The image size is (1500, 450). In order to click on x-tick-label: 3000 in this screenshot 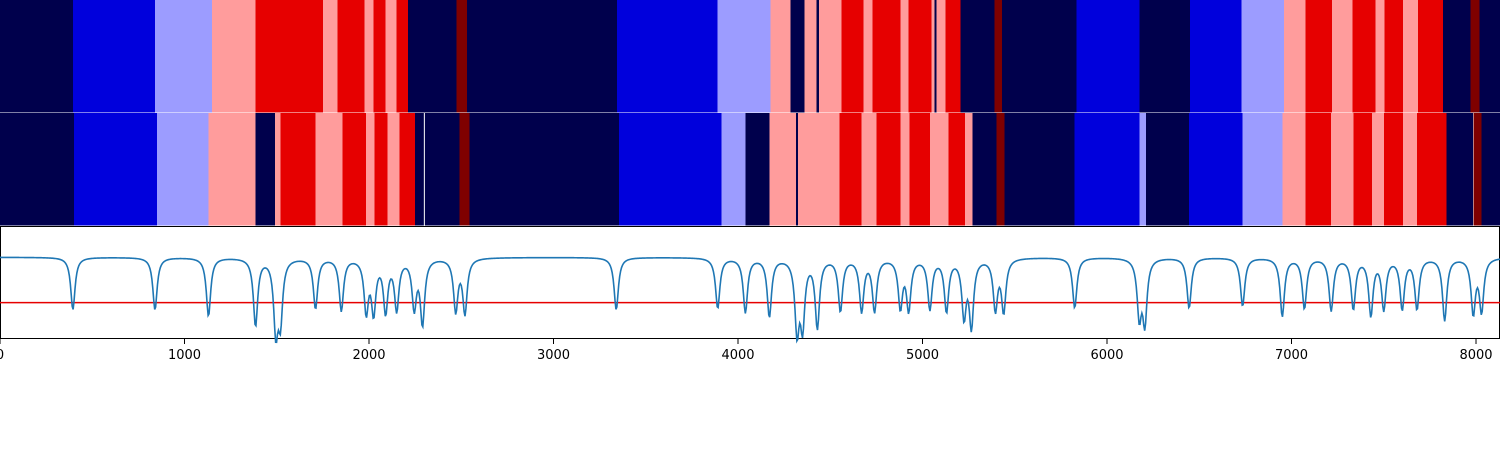, I will do `click(553, 355)`.